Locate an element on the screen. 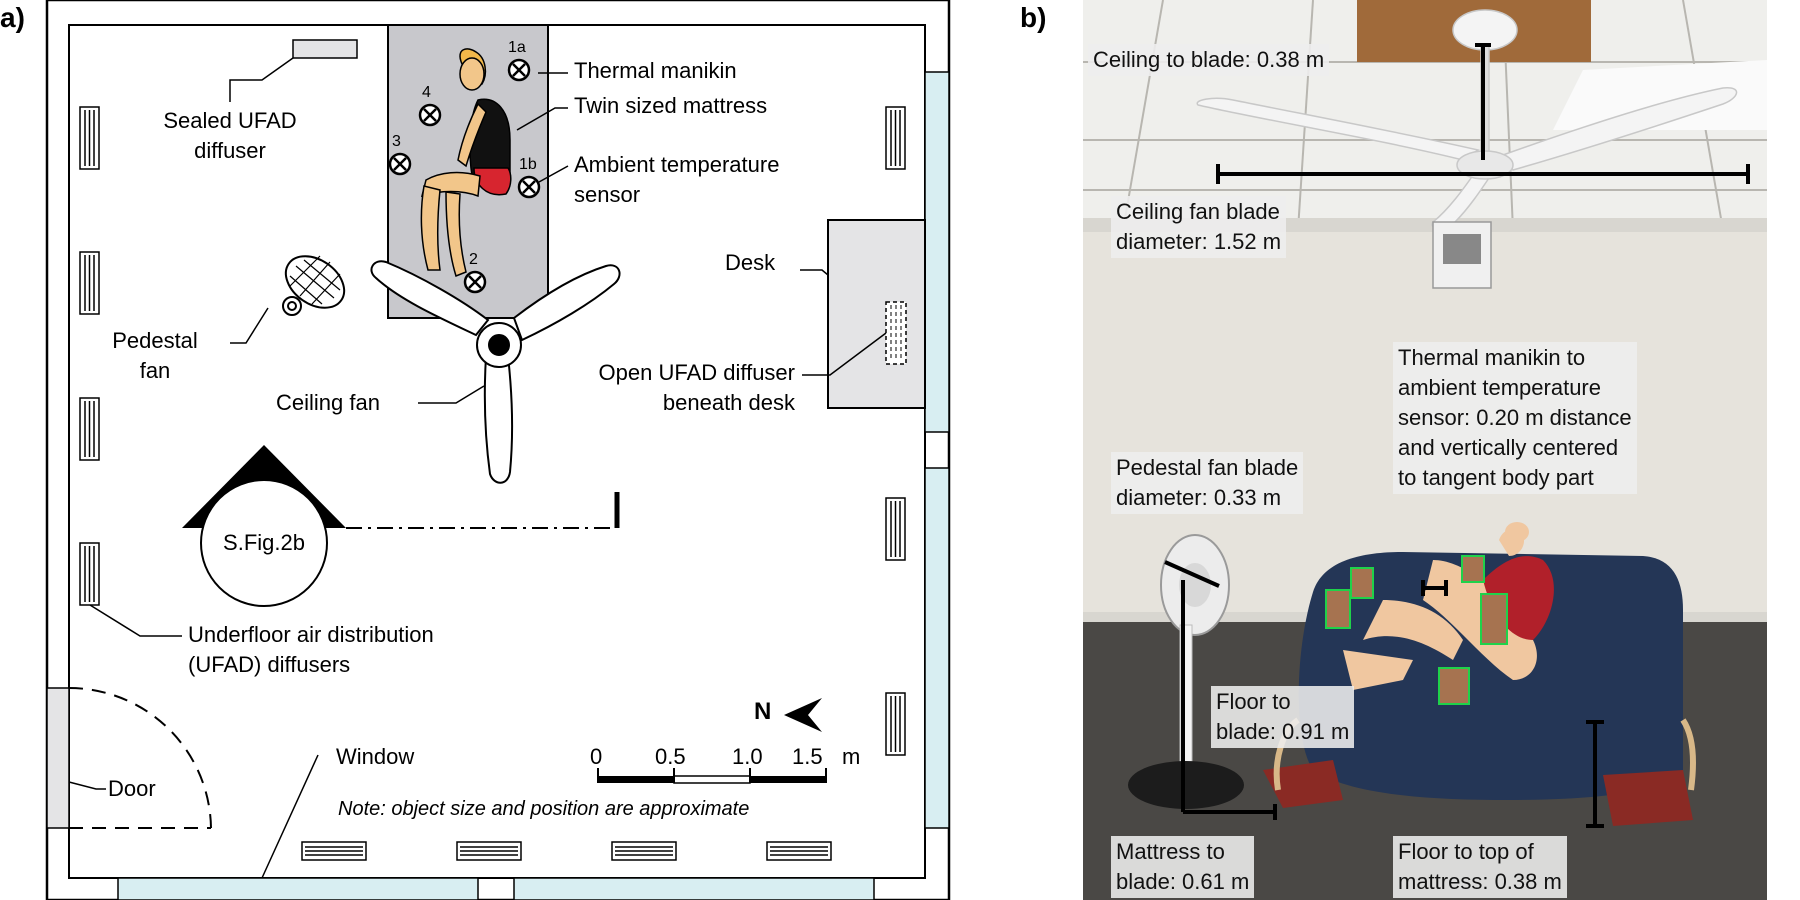  sensor-1a is located at coordinates (519, 70).